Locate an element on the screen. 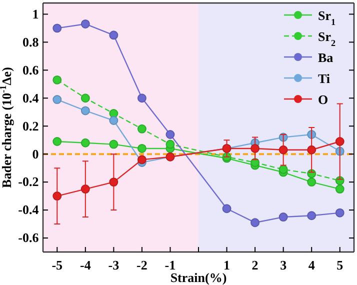 This screenshot has width=357, height=285. x-tick-label: -1 is located at coordinates (170, 264).